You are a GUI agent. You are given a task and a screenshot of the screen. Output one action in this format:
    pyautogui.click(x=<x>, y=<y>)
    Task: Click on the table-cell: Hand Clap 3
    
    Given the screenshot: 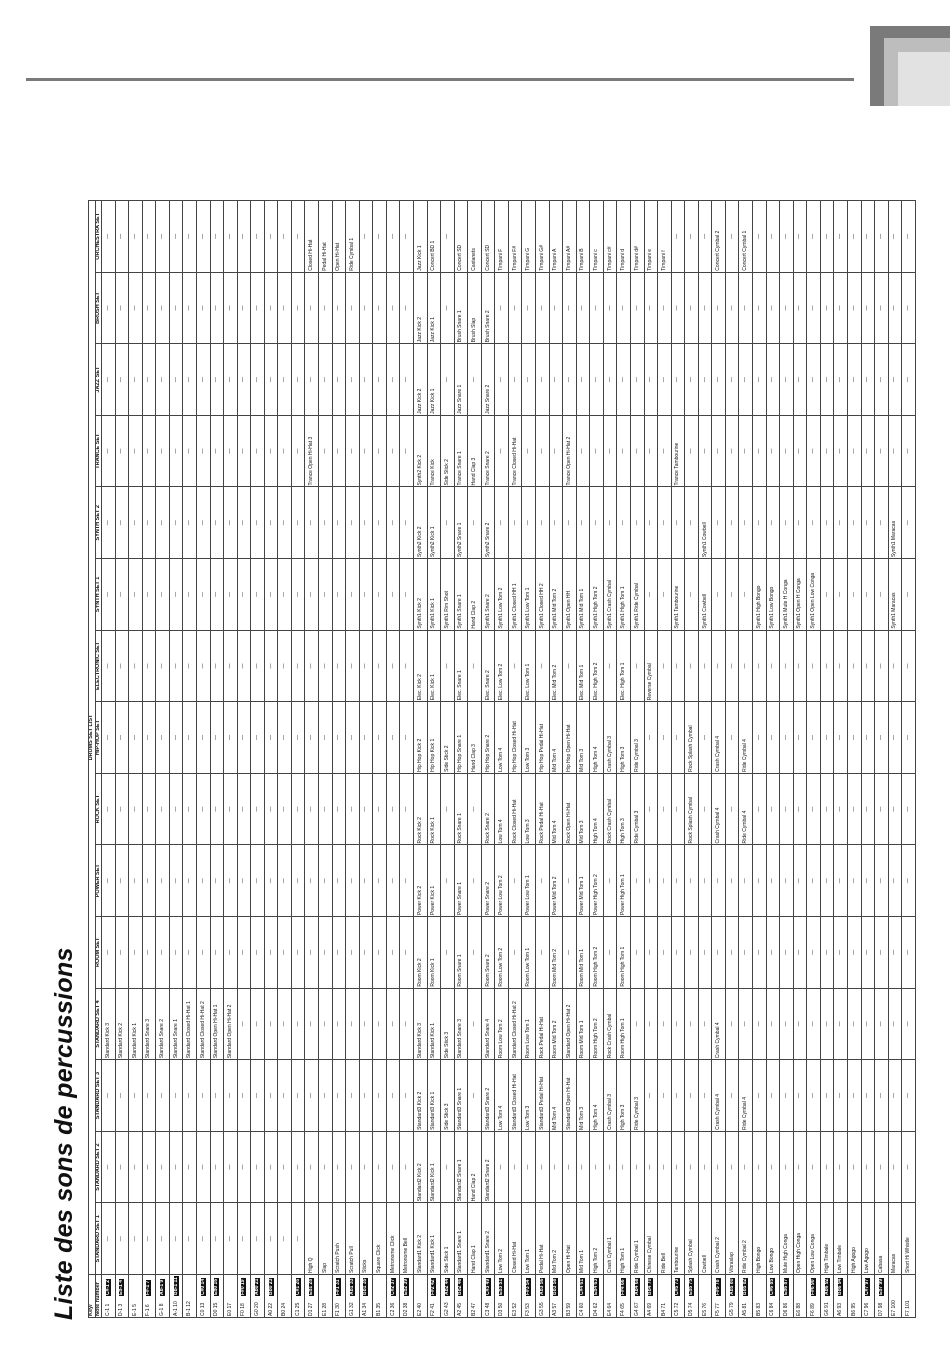 What is the action you would take?
    pyautogui.click(x=474, y=737)
    